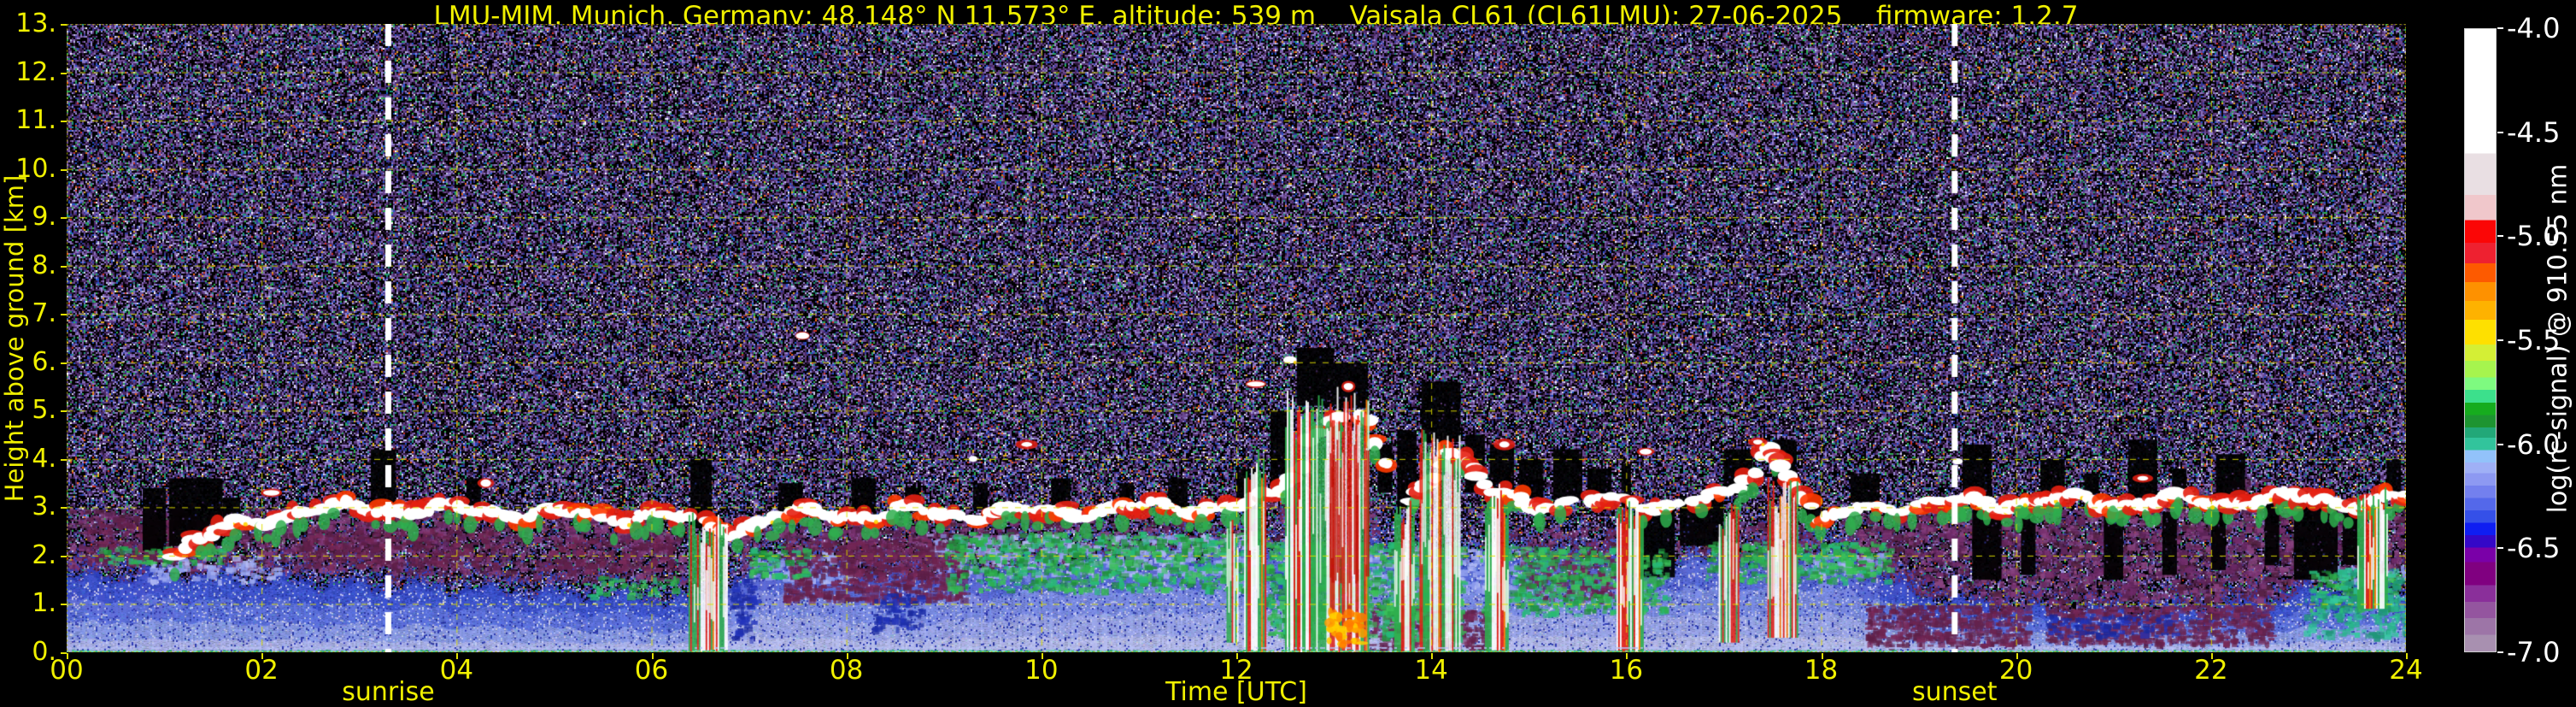 This screenshot has width=2576, height=707. Describe the element at coordinates (1821, 671) in the screenshot. I see `x-tick-label: 18` at that location.